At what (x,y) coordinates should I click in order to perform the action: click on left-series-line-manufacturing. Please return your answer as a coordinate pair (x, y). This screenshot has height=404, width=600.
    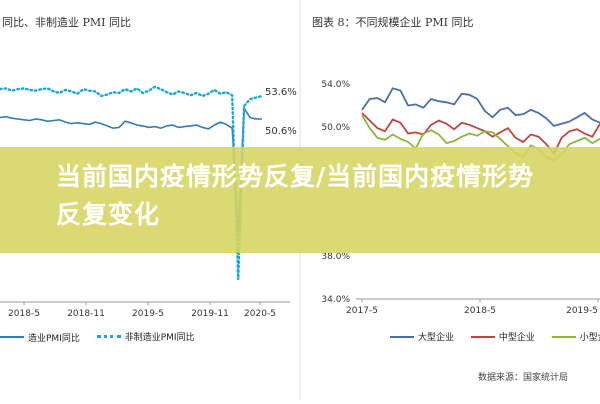
    Looking at the image, I should click on (131, 169).